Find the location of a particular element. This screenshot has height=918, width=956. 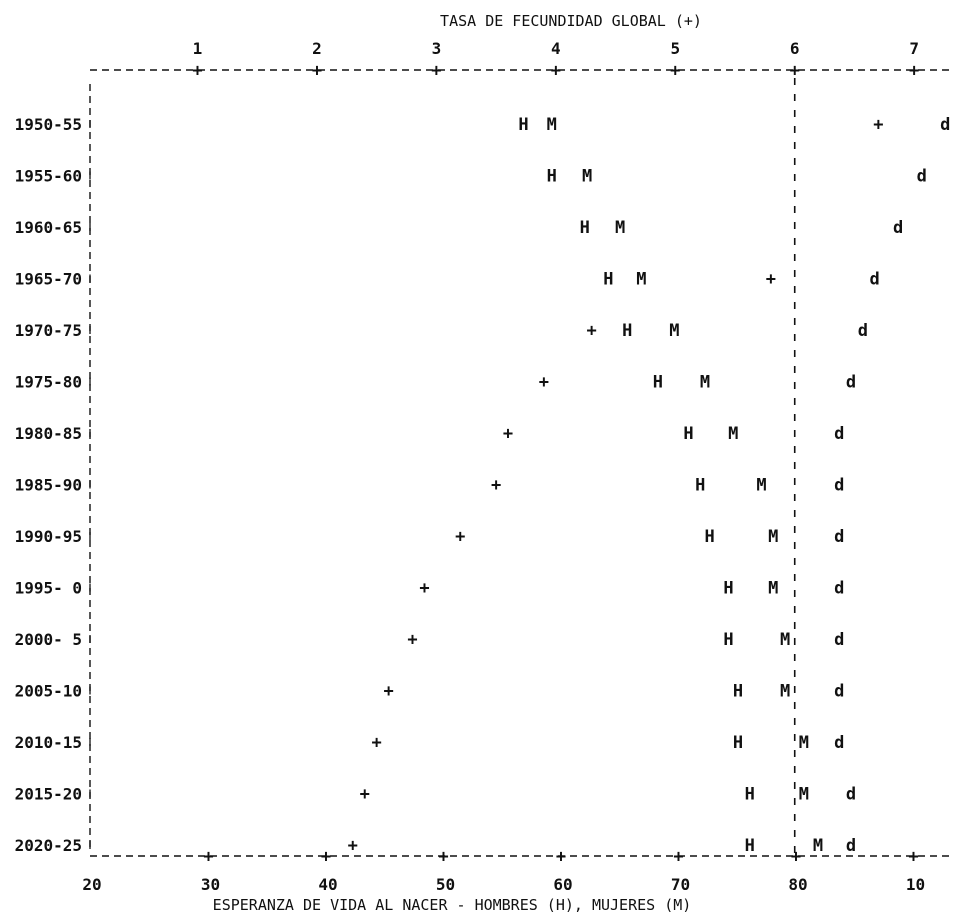

top-tick-label: 1 is located at coordinates (198, 48).